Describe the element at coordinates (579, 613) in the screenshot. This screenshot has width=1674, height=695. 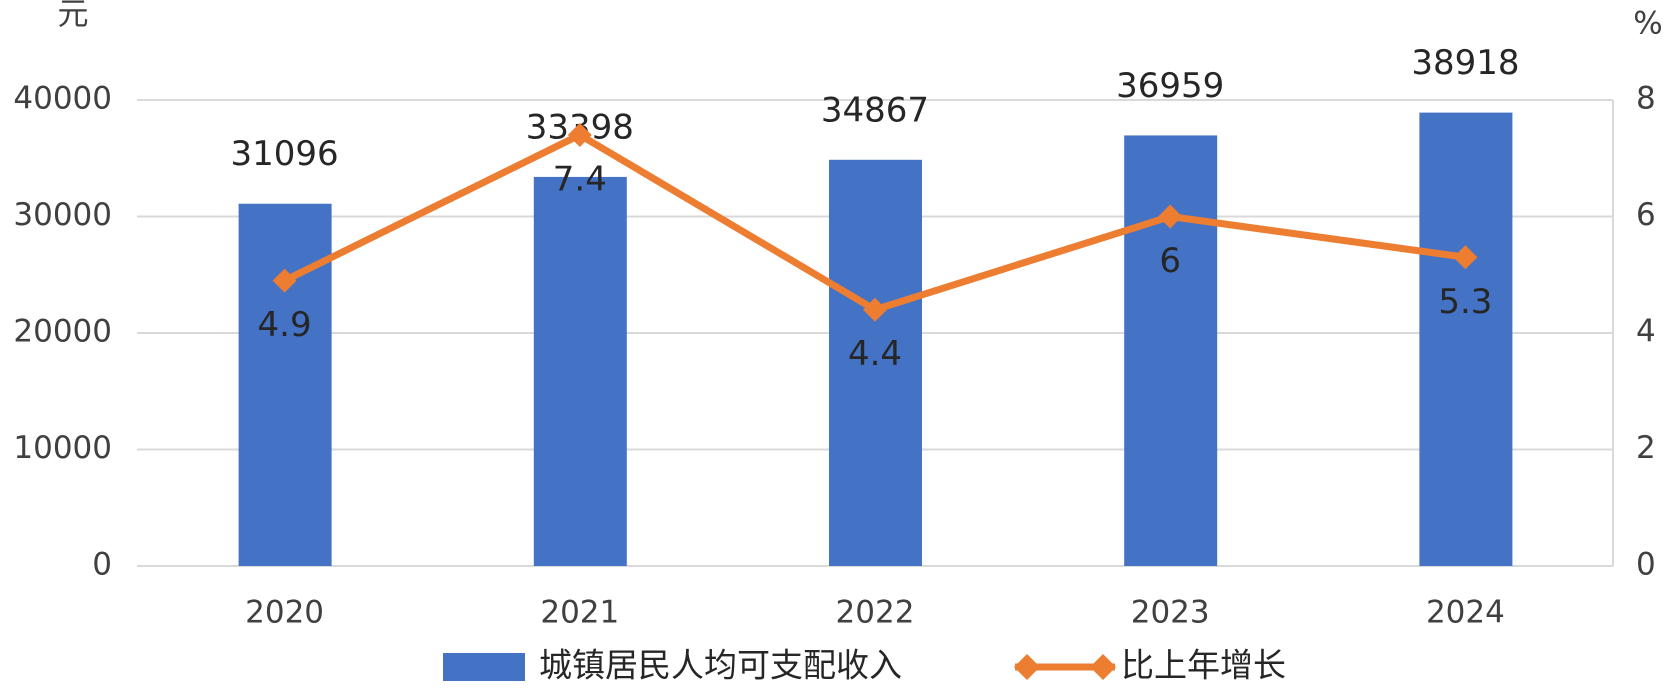
I see `x-tick-label: 2021` at that location.